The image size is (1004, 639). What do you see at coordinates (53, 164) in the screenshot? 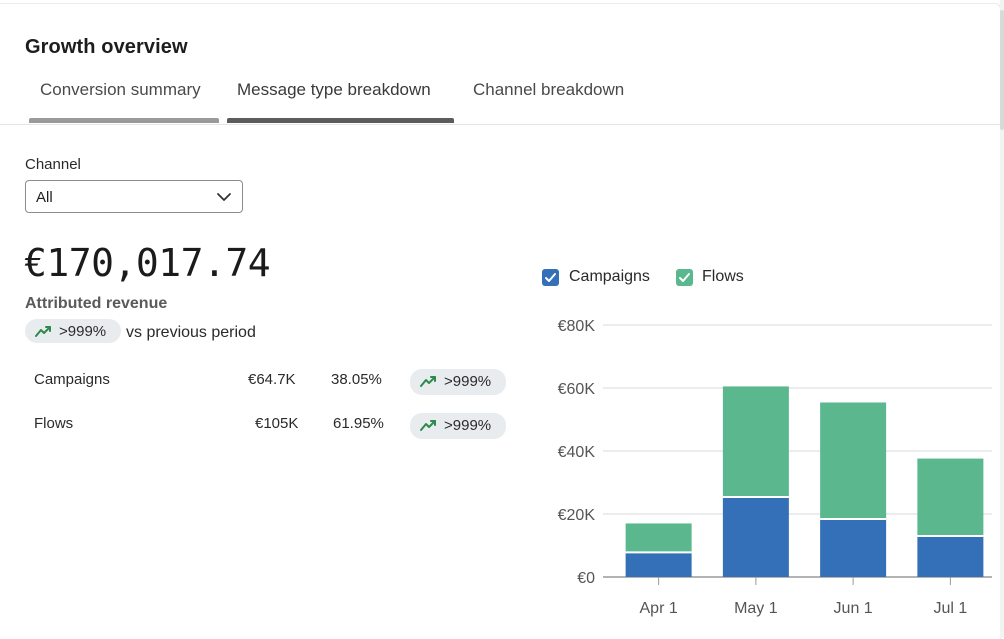
I see `channel-label: Channel` at bounding box center [53, 164].